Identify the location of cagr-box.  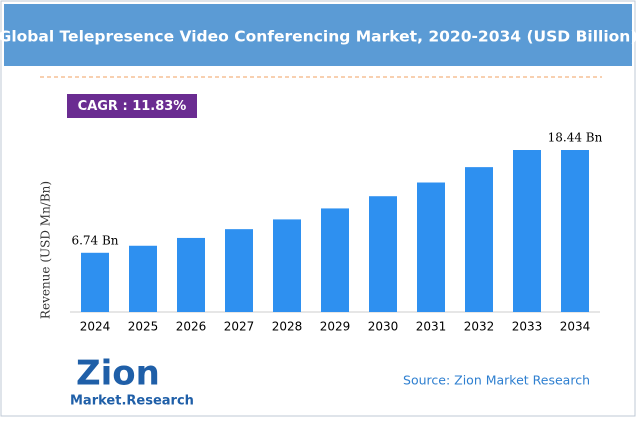
(132, 106).